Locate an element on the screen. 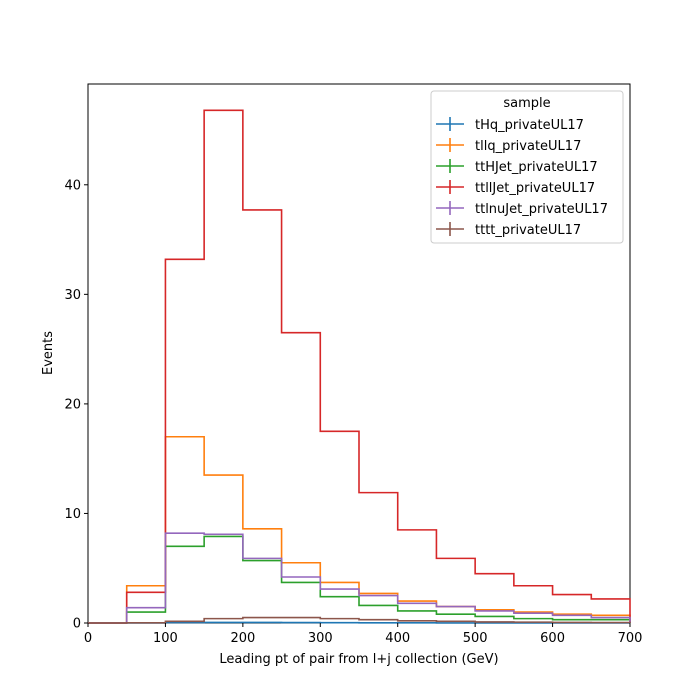  legend-entry-5: tttt_privateUL17 is located at coordinates (508, 230).